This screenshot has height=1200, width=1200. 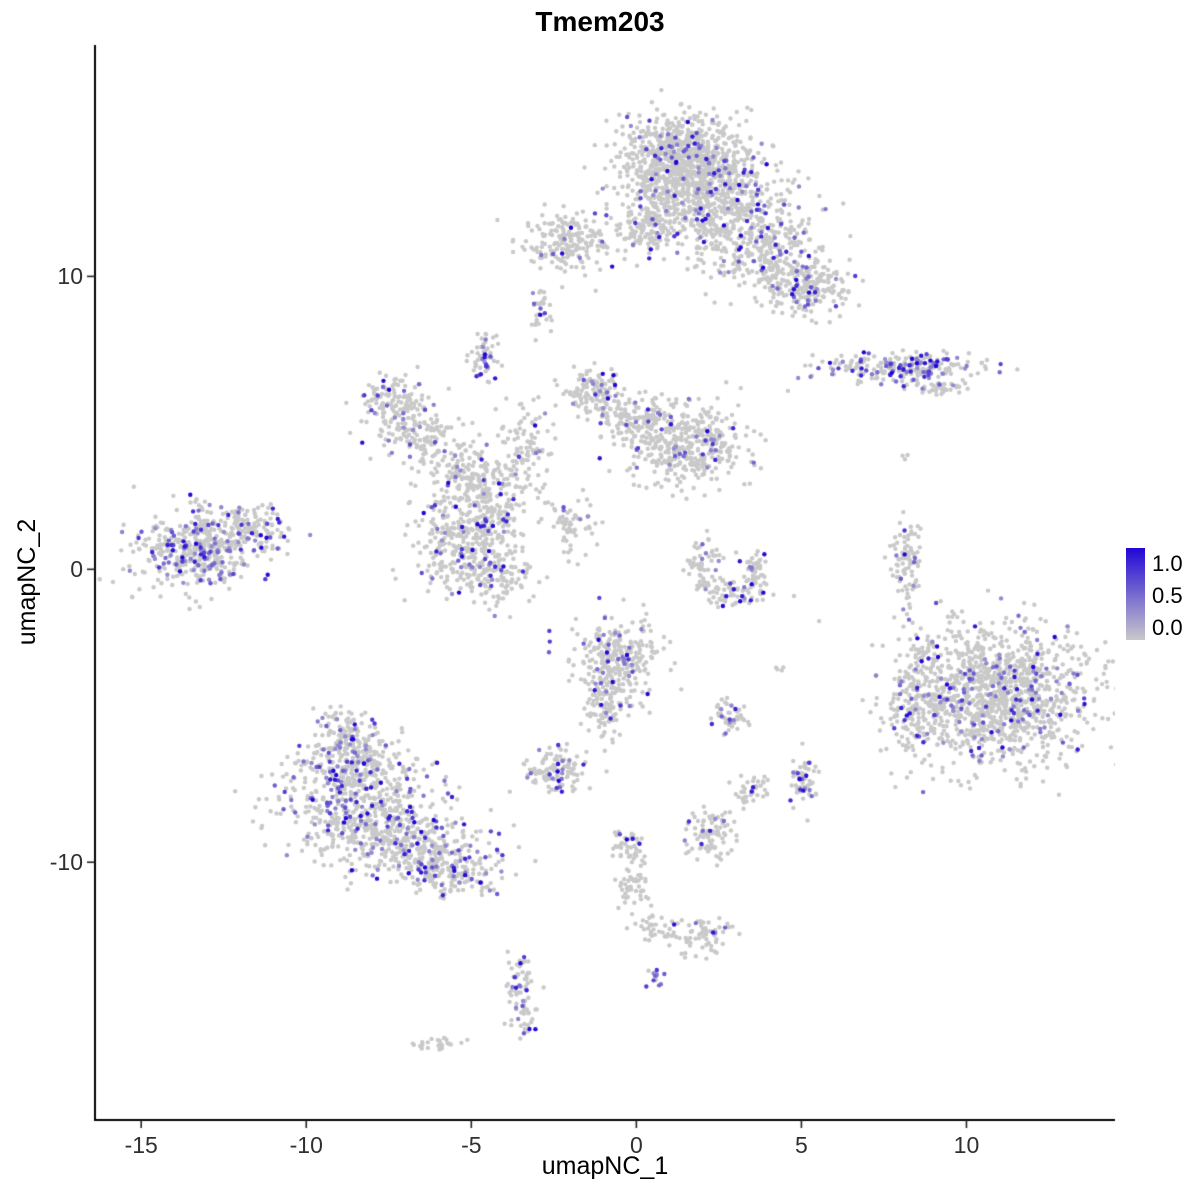 I want to click on legend-label-low: 0.0, so click(x=1167, y=627).